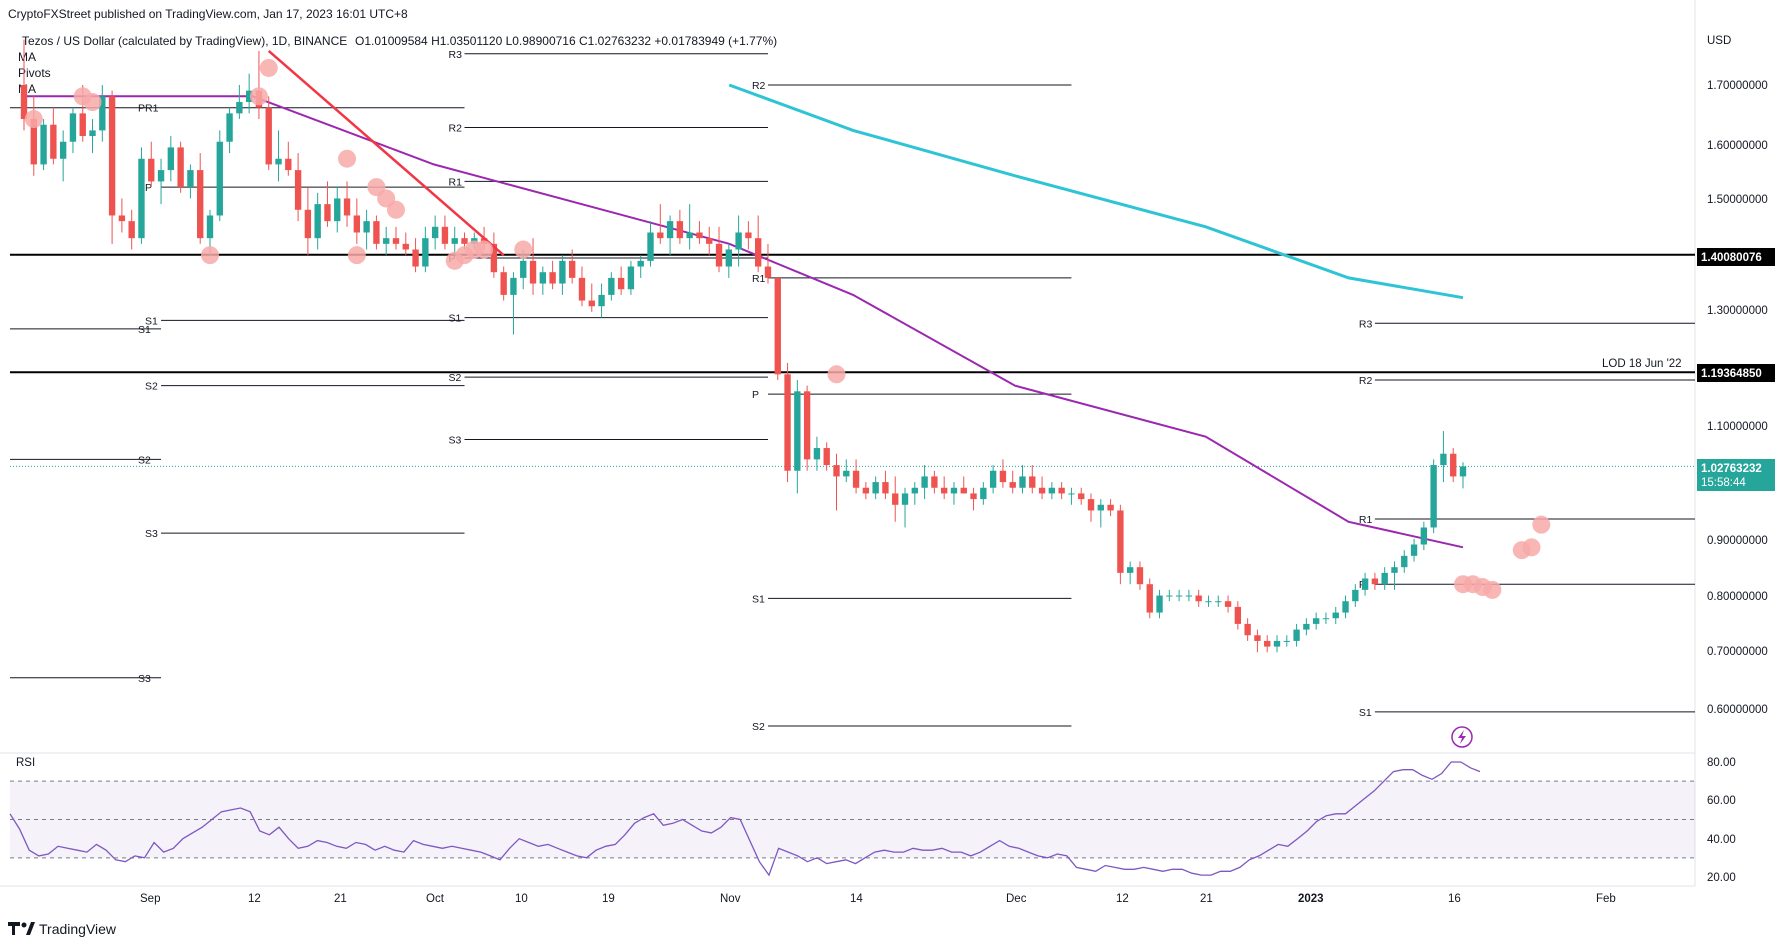 The width and height of the screenshot is (1787, 947). Describe the element at coordinates (1737, 652) in the screenshot. I see `price-tick: 0.70000000` at that location.